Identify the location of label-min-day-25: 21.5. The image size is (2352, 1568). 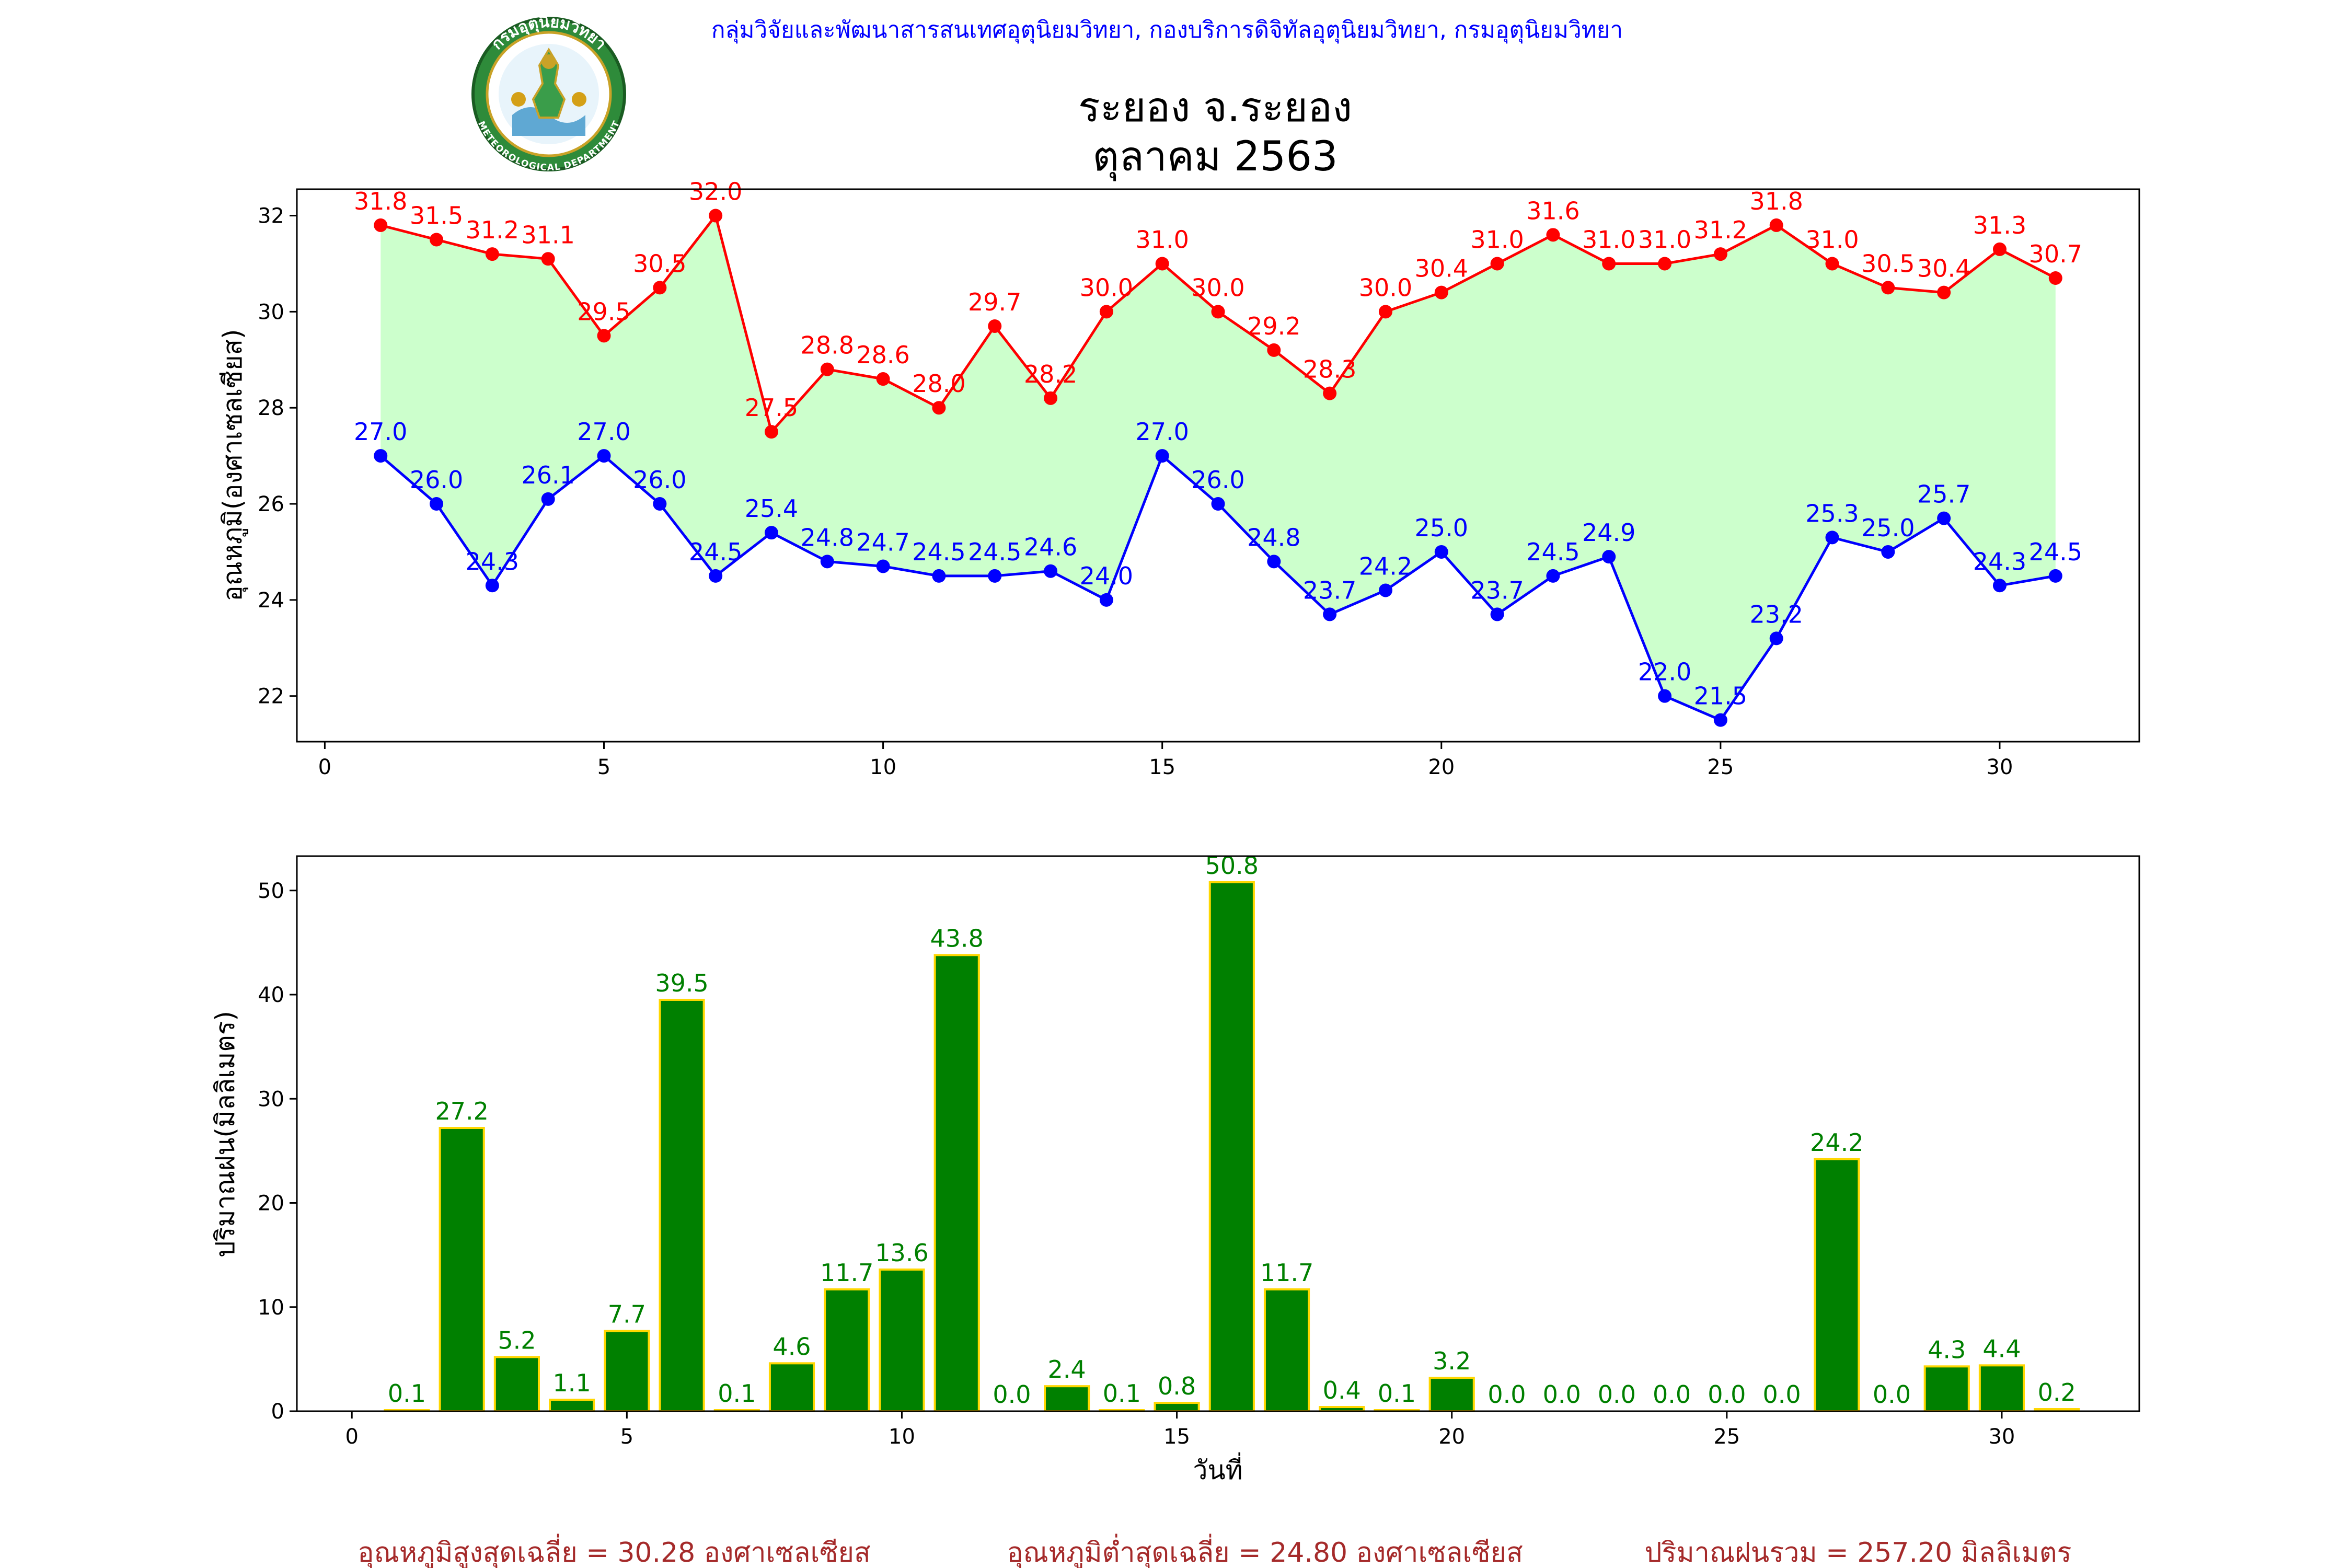
(1720, 696).